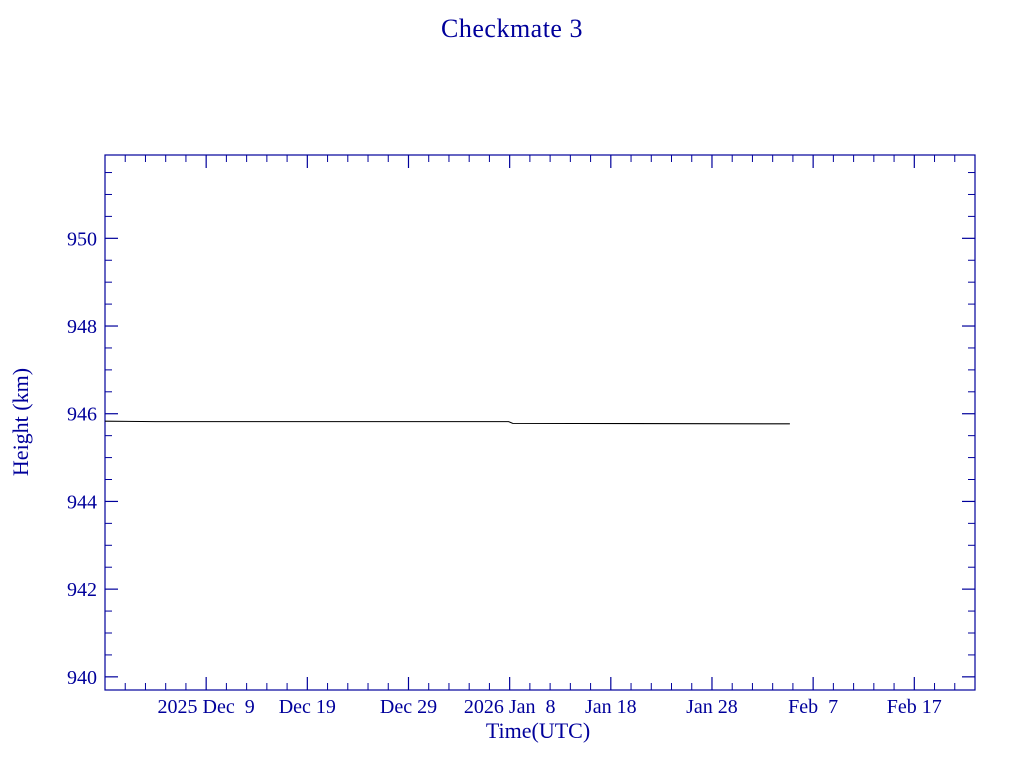 The width and height of the screenshot is (1024, 768). Describe the element at coordinates (82, 590) in the screenshot. I see `y-tick-label: 942` at that location.